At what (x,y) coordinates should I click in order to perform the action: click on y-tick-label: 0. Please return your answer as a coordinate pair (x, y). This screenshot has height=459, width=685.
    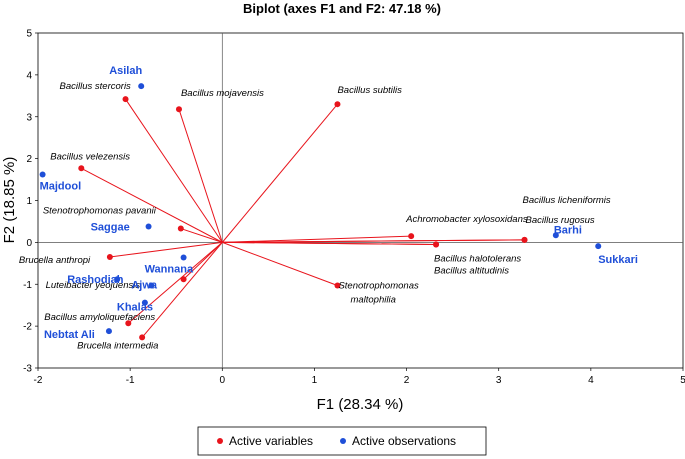
    Looking at the image, I should click on (29, 243).